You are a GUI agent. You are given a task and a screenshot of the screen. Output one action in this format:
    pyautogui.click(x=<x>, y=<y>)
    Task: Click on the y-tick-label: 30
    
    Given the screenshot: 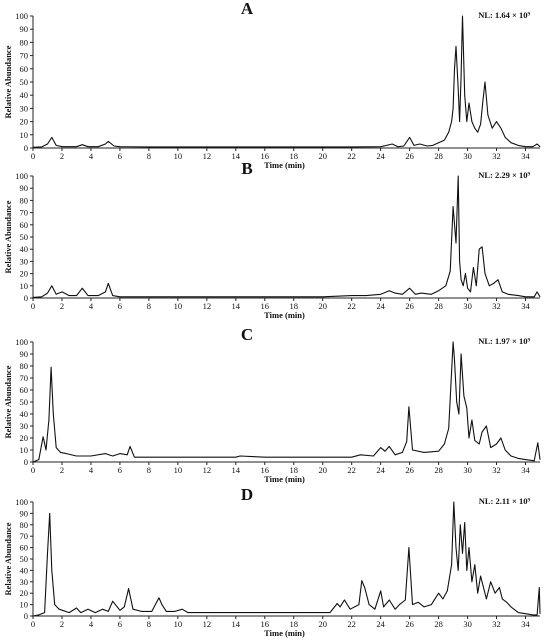 What is the action you would take?
    pyautogui.click(x=24, y=261)
    